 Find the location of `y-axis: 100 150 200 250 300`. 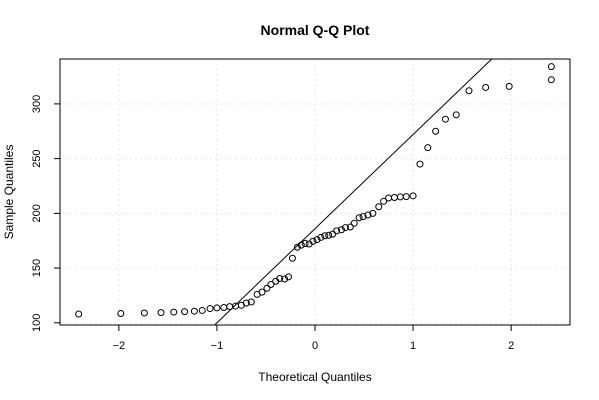

y-axis: 100 150 200 250 300 is located at coordinates (46, 213).